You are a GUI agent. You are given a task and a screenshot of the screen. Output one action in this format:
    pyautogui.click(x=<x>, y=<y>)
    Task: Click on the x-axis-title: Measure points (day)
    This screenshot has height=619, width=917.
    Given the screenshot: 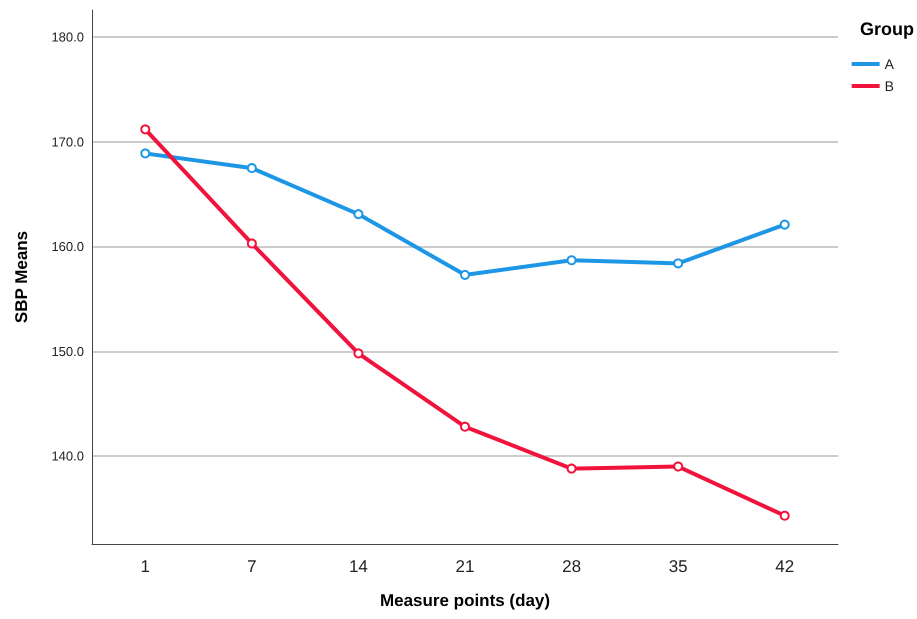 What is the action you would take?
    pyautogui.click(x=465, y=600)
    